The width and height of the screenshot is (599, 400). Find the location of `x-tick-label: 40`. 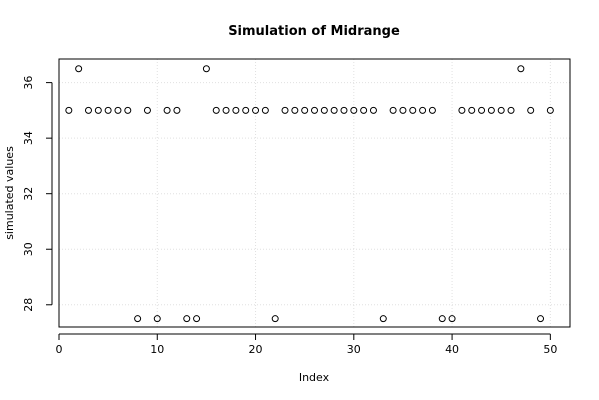

x-tick-label: 40 is located at coordinates (452, 349).